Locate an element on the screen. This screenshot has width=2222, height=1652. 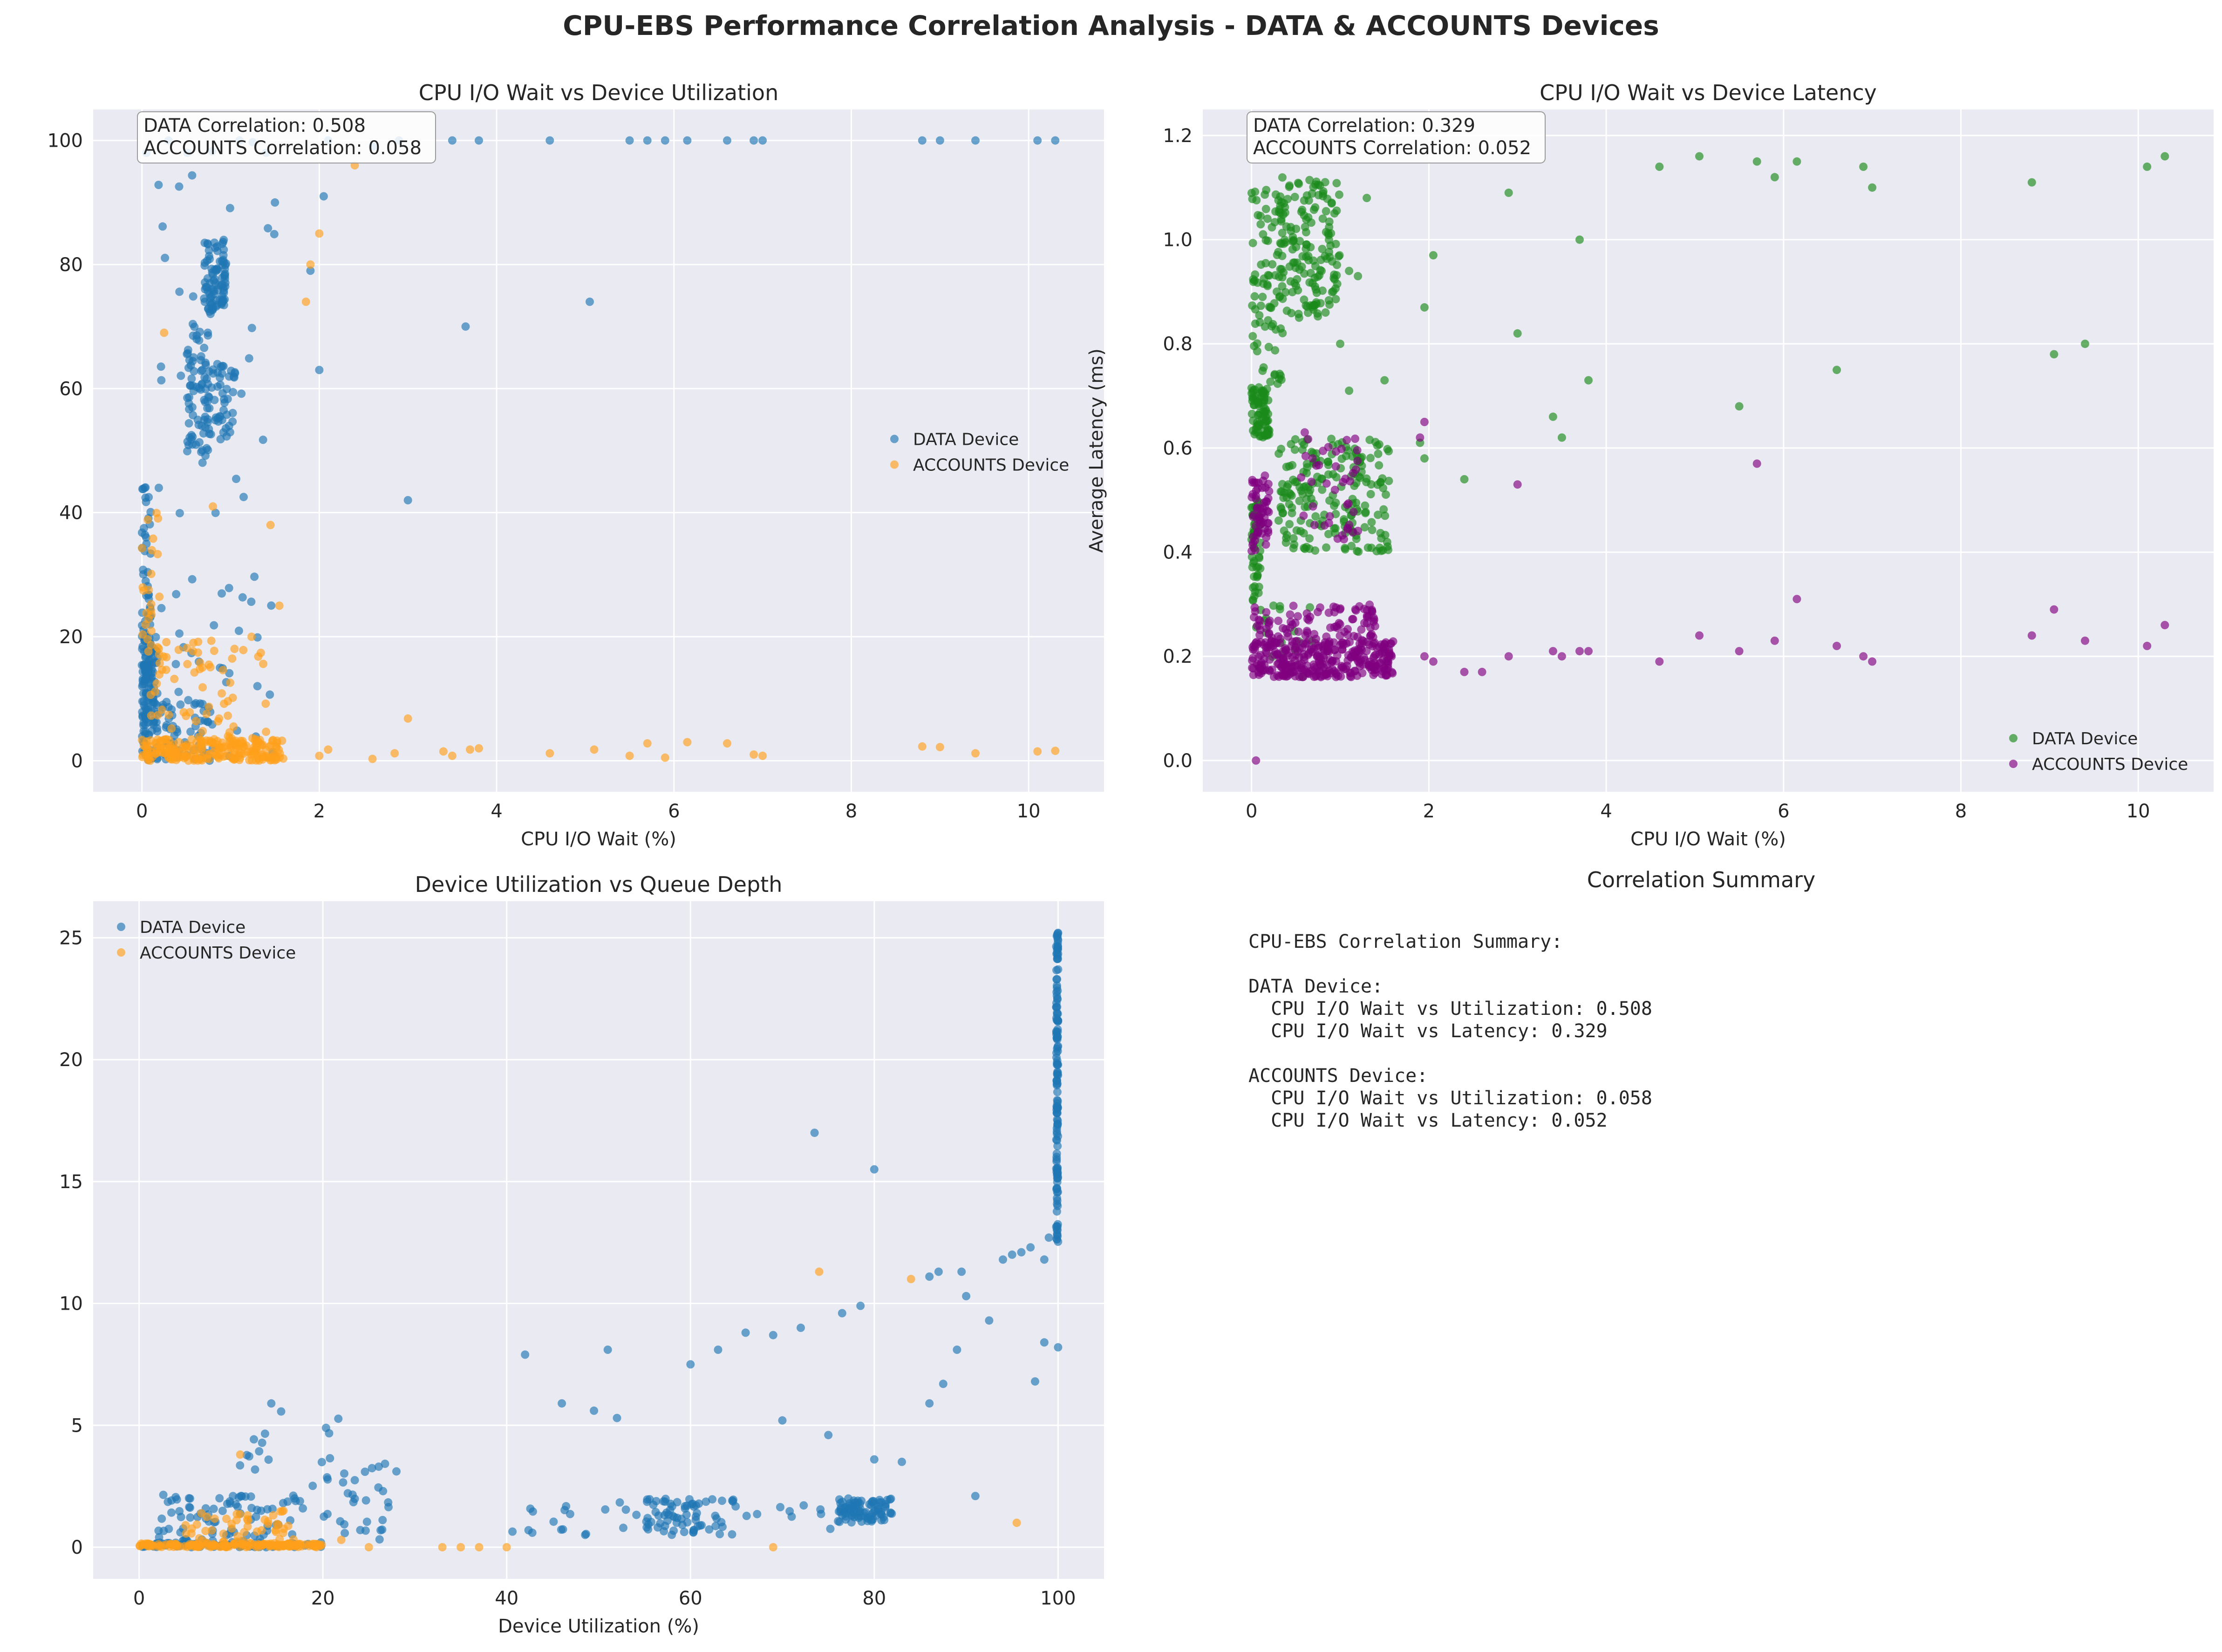
legend: DATA Device ACCOUNTS Device is located at coordinates (206, 941).